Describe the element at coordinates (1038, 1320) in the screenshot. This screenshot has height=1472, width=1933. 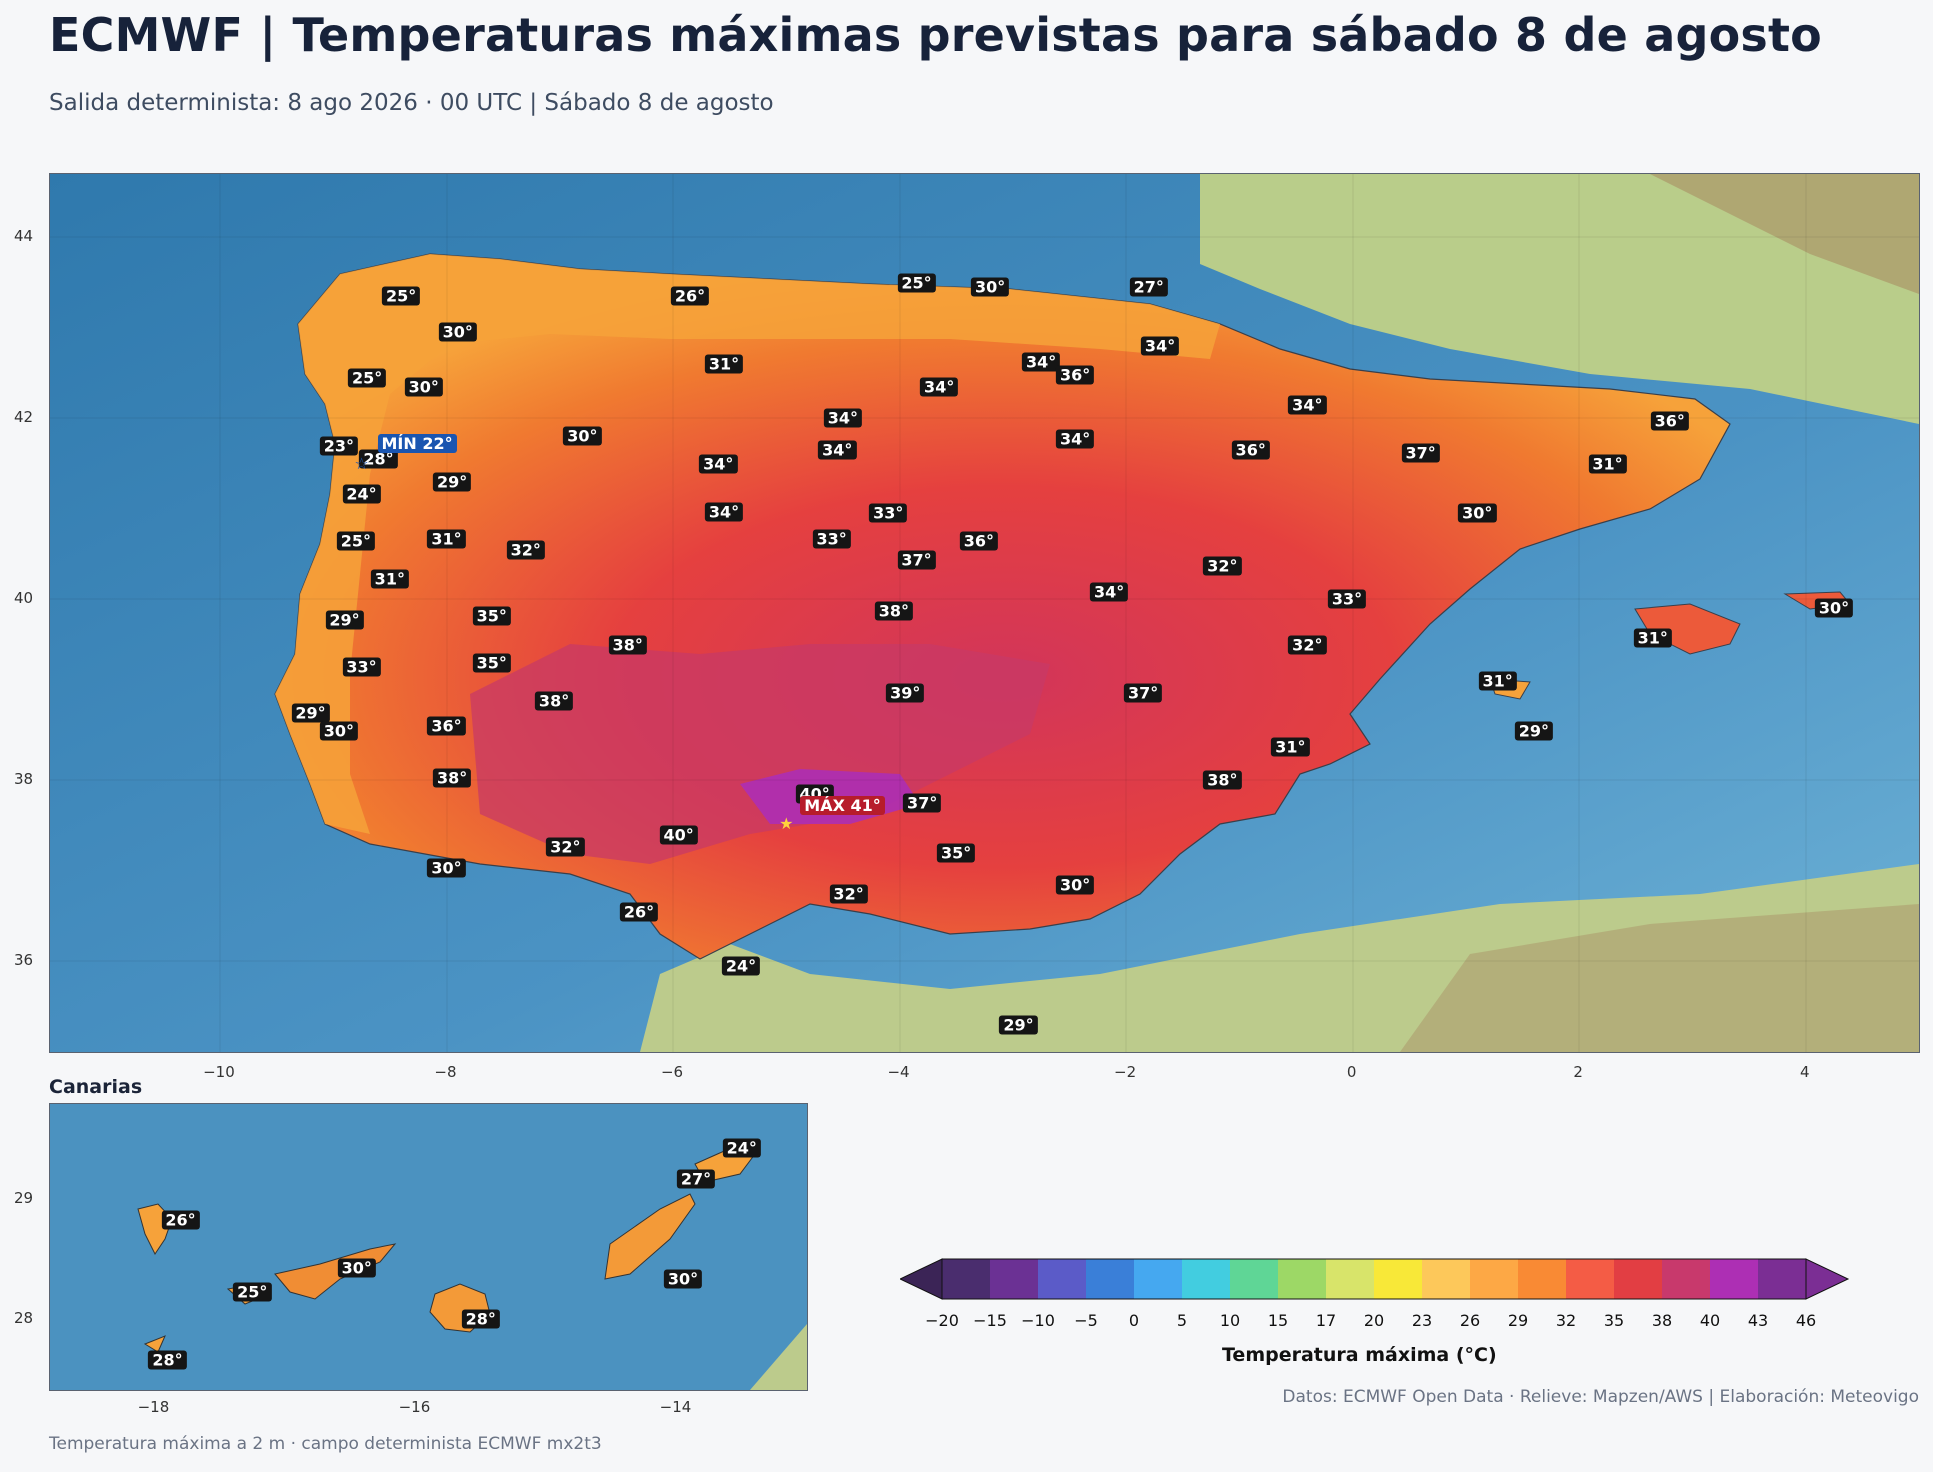
I see `colorbar-tick-label: −10` at that location.